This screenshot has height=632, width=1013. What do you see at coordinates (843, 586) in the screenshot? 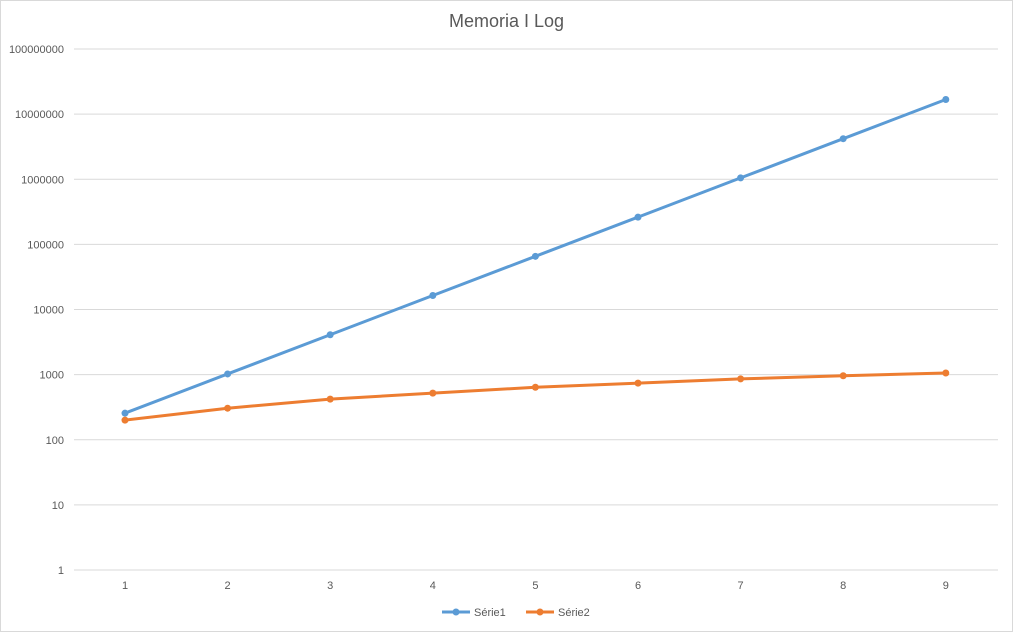
I see `x-tick-label-7: 8` at bounding box center [843, 586].